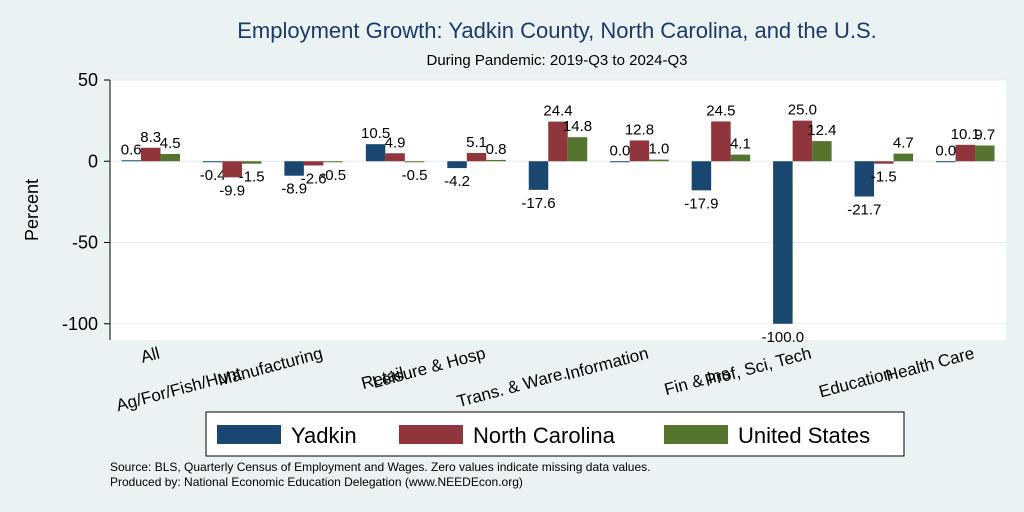 The width and height of the screenshot is (1024, 512). Describe the element at coordinates (150, 355) in the screenshot. I see `x-category-label: All` at that location.